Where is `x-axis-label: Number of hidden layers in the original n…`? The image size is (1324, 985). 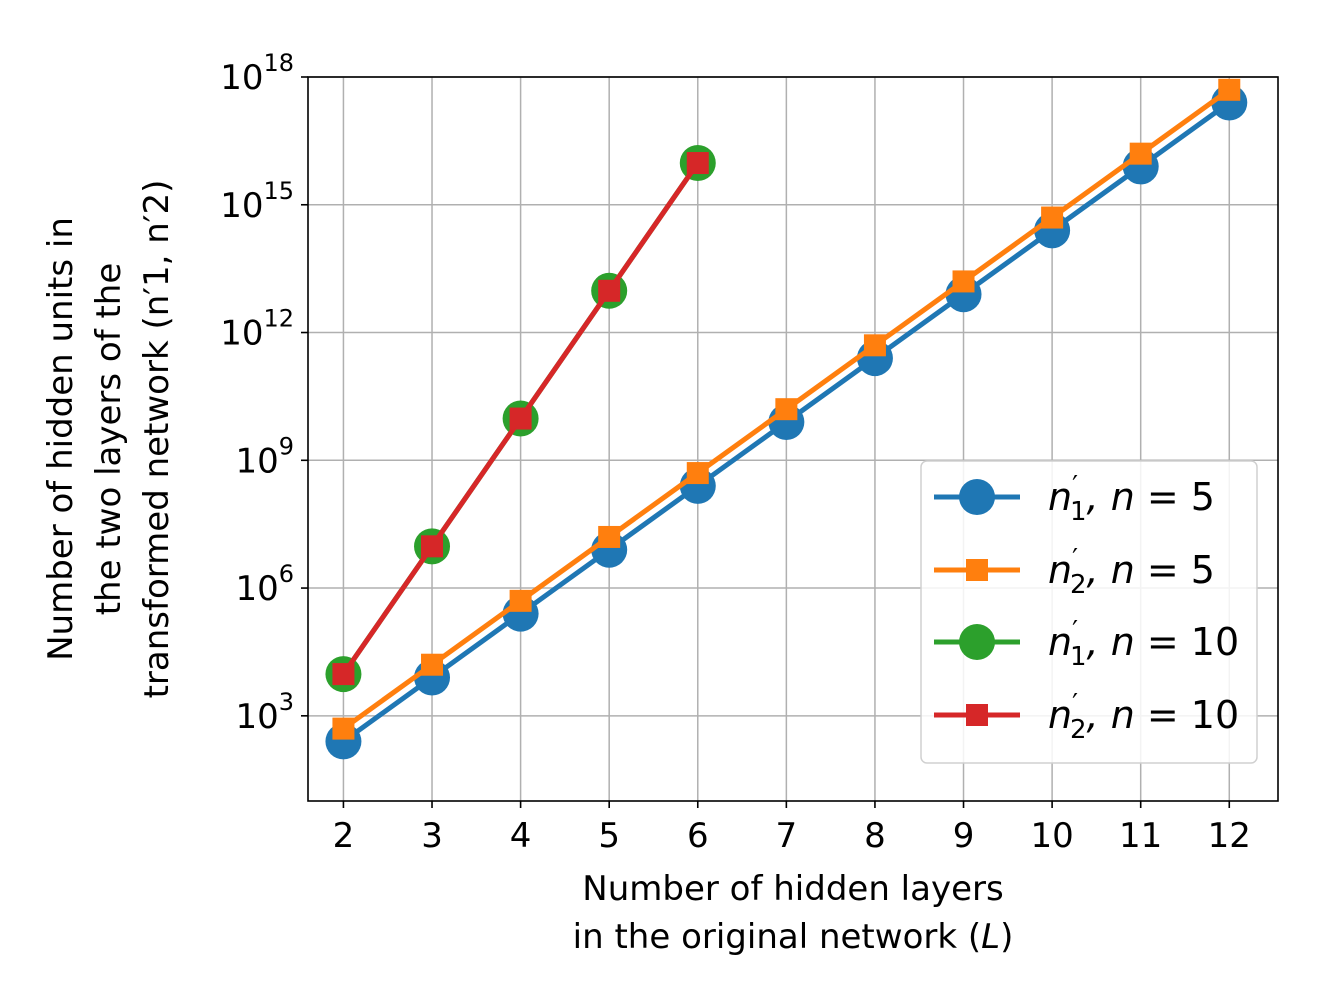 x-axis-label: Number of hidden layers in the original n… is located at coordinates (793, 913).